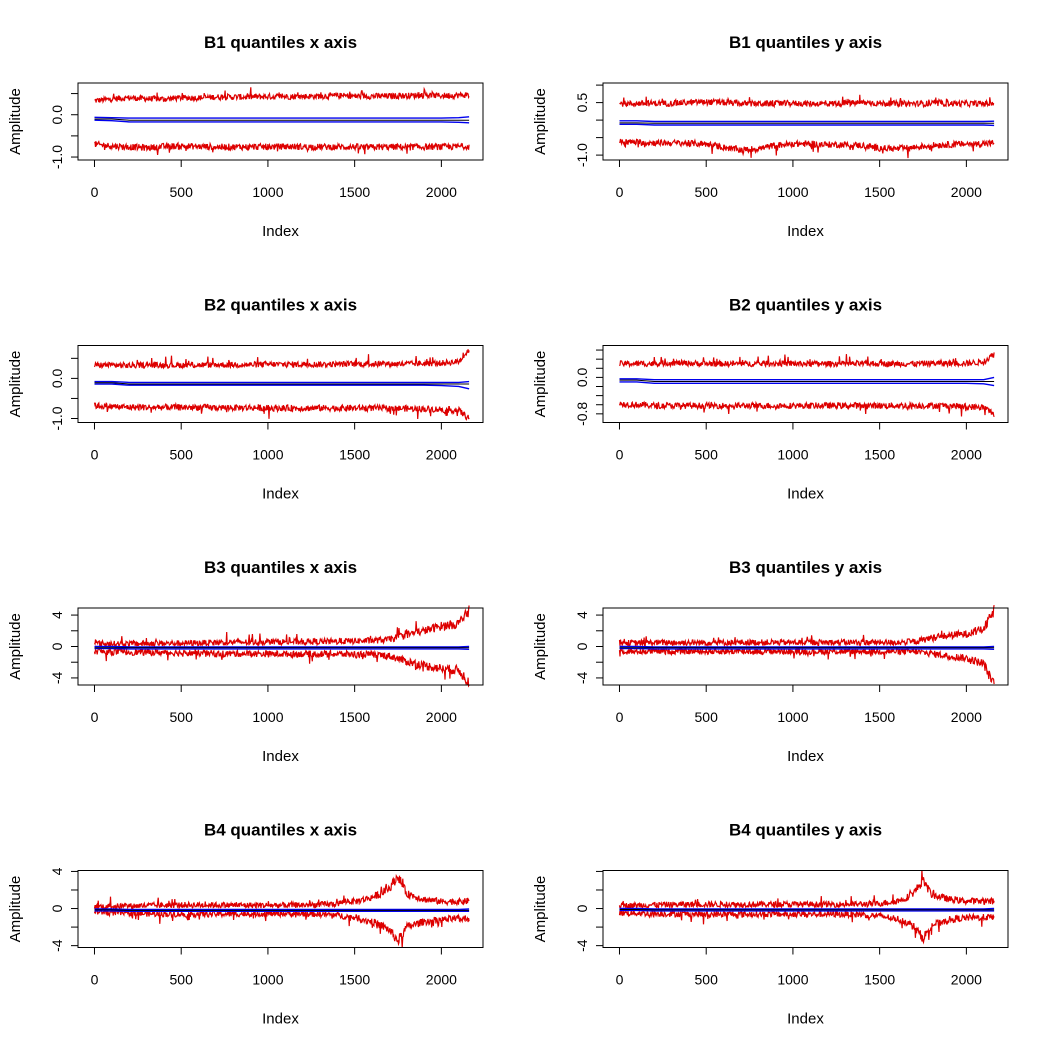 The width and height of the screenshot is (1050, 1050). What do you see at coordinates (805, 305) in the screenshot?
I see `panel-title: B2 quantiles y axis` at bounding box center [805, 305].